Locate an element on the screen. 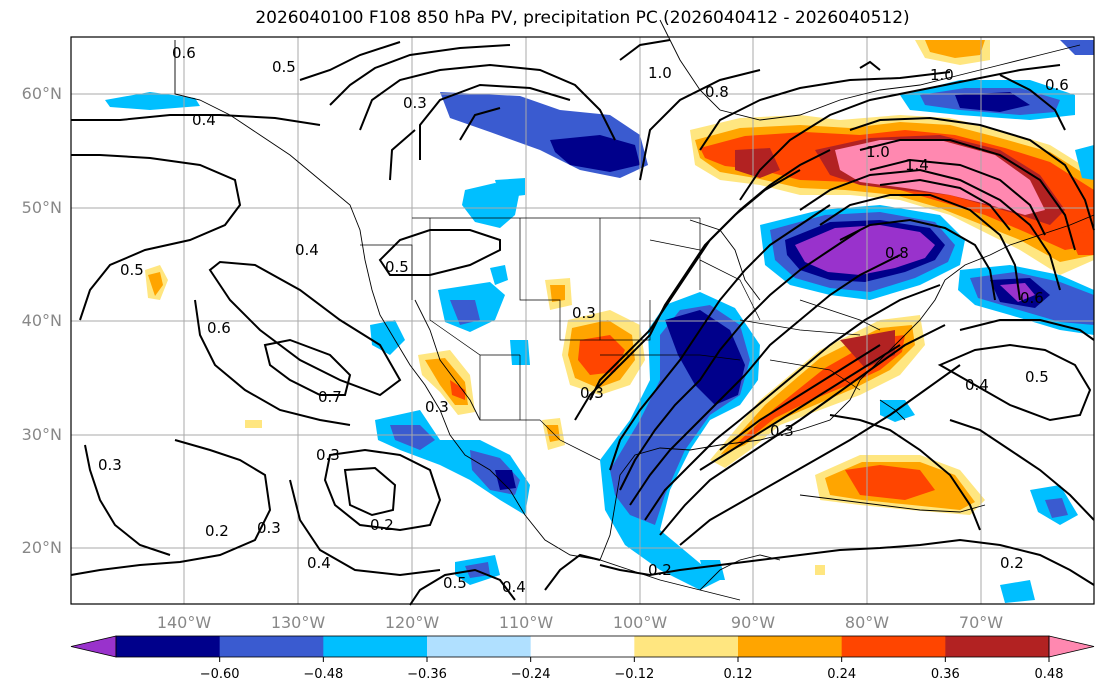 The image size is (1105, 698). lon-label: 100°W is located at coordinates (640, 622).